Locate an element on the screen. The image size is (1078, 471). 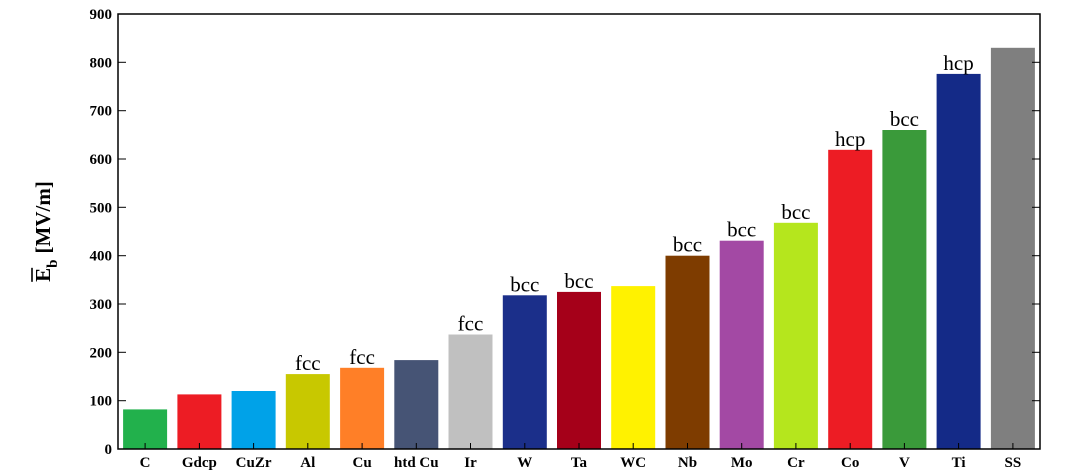
bar-gdcp is located at coordinates (199, 421).